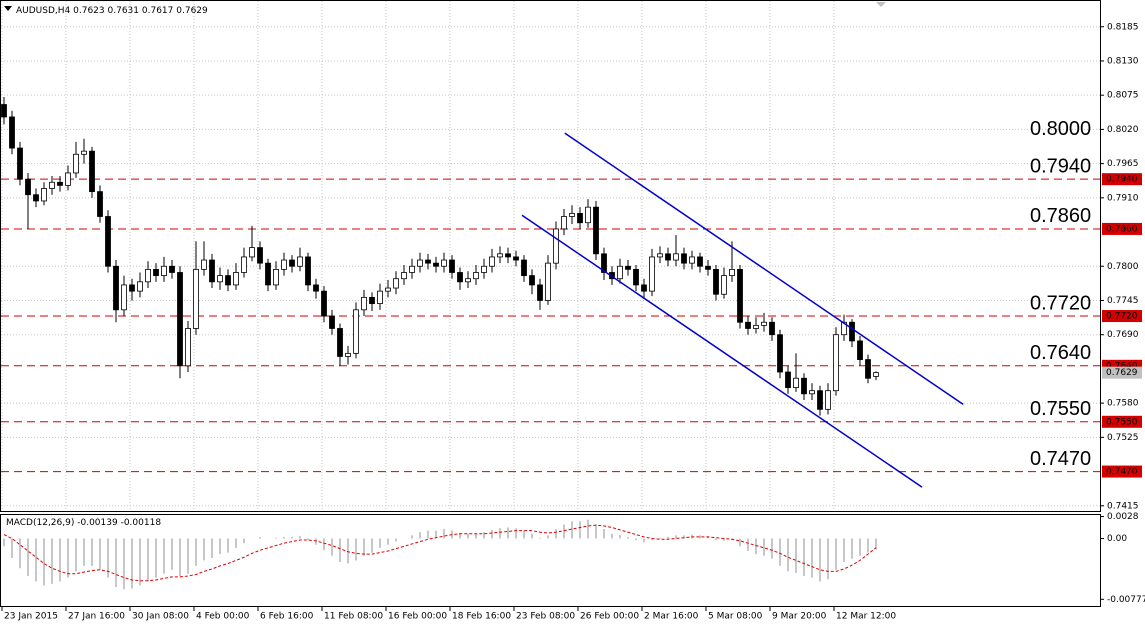  I want to click on y-tick-label: 0.7800, so click(1123, 267).